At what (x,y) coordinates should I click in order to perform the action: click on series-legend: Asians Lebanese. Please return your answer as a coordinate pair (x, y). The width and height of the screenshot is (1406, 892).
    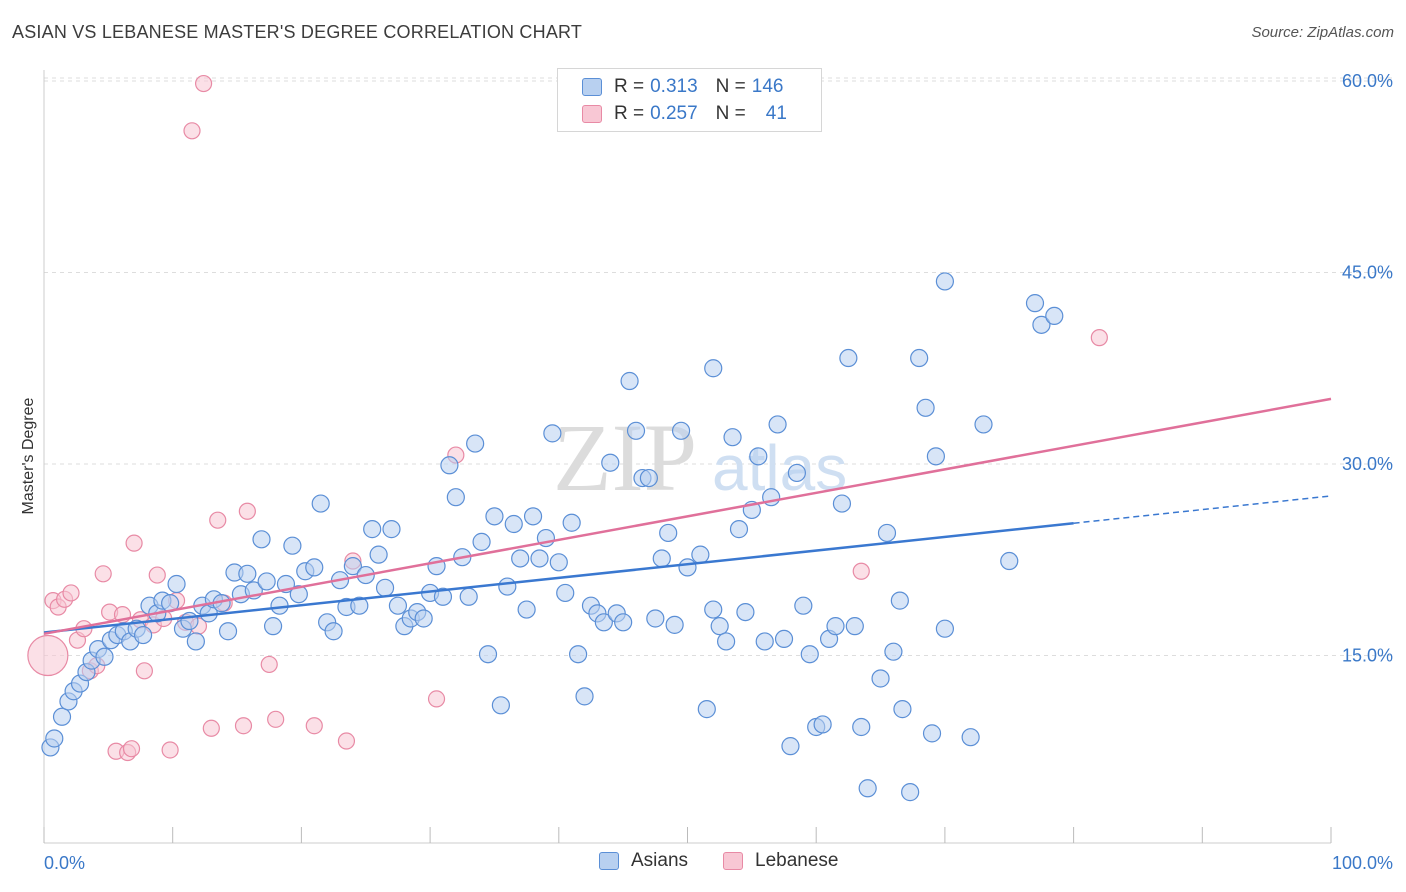
    Looking at the image, I should click on (703, 864).